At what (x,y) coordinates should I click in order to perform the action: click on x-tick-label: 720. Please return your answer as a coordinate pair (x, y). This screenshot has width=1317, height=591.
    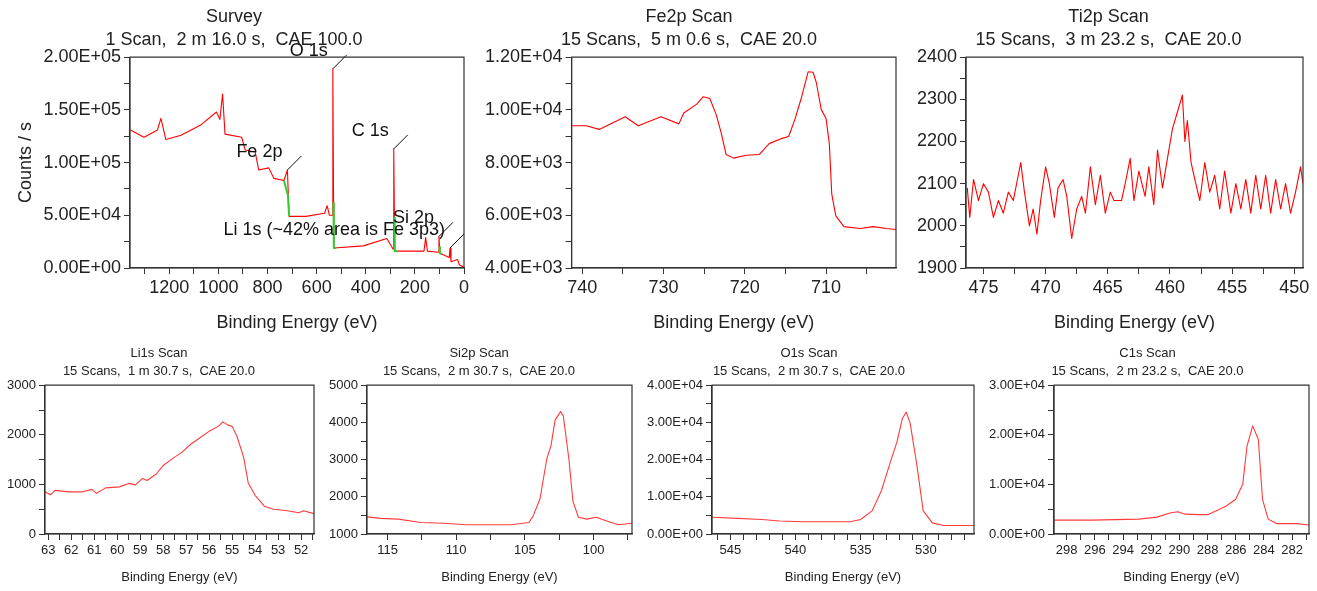
    Looking at the image, I should click on (744, 286).